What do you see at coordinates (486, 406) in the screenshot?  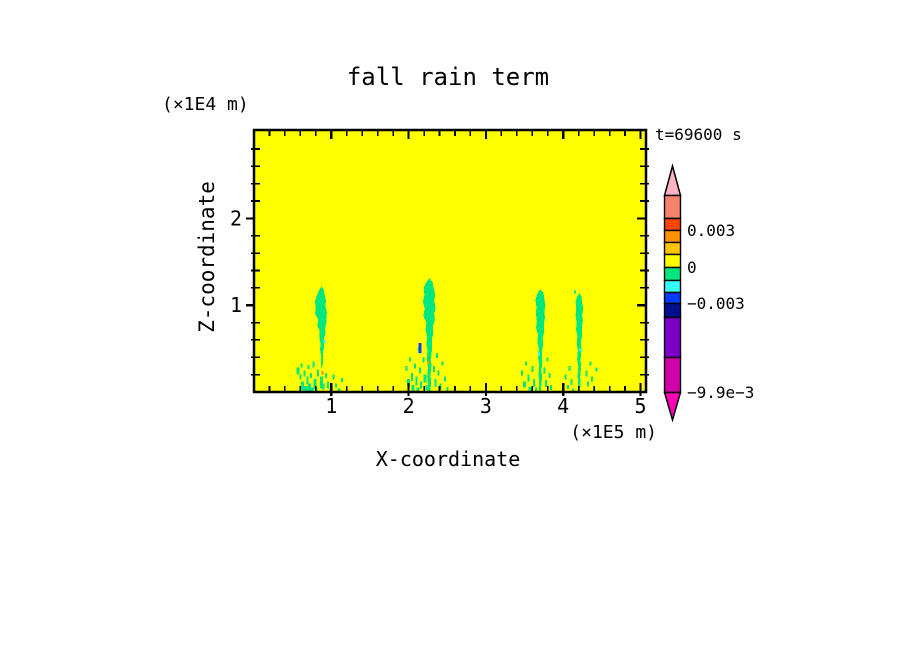 I see `x-tick-label: 3` at bounding box center [486, 406].